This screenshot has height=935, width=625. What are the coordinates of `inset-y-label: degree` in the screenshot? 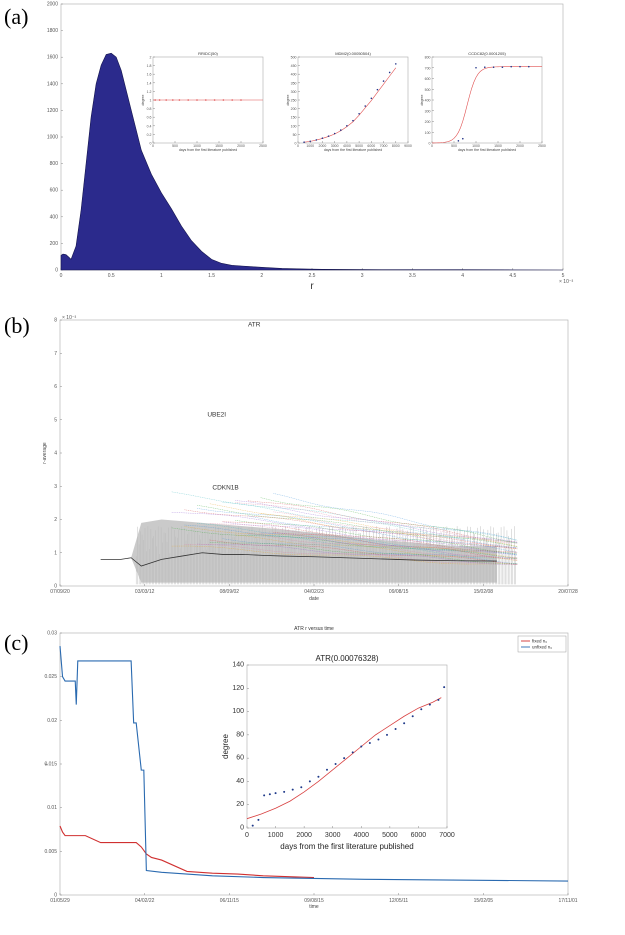 It's located at (225, 746).